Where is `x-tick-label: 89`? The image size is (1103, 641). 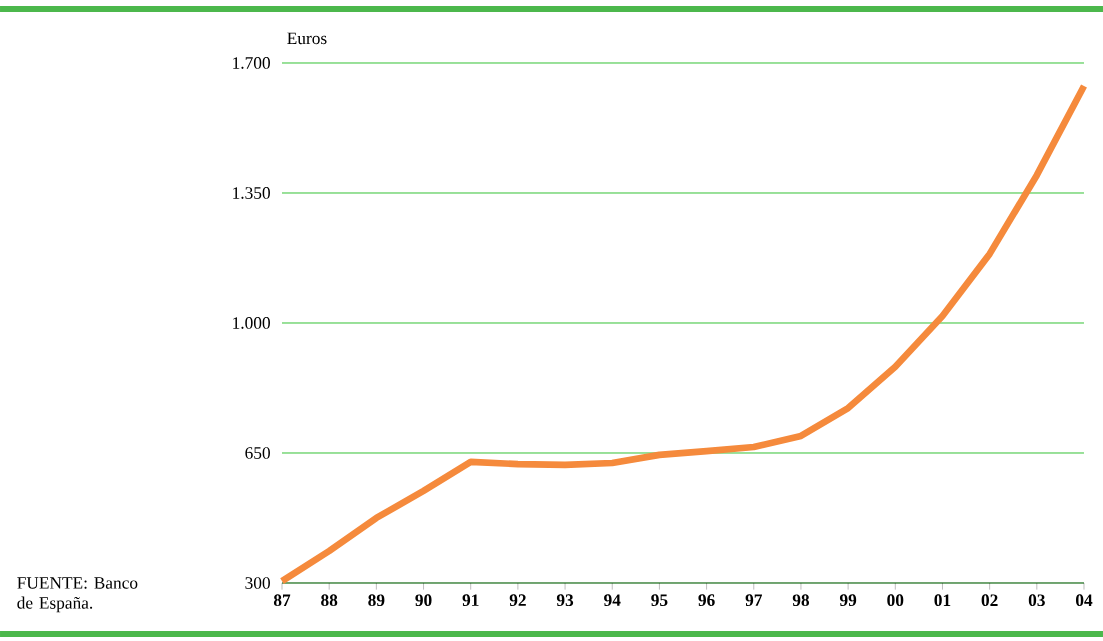 x-tick-label: 89 is located at coordinates (376, 600).